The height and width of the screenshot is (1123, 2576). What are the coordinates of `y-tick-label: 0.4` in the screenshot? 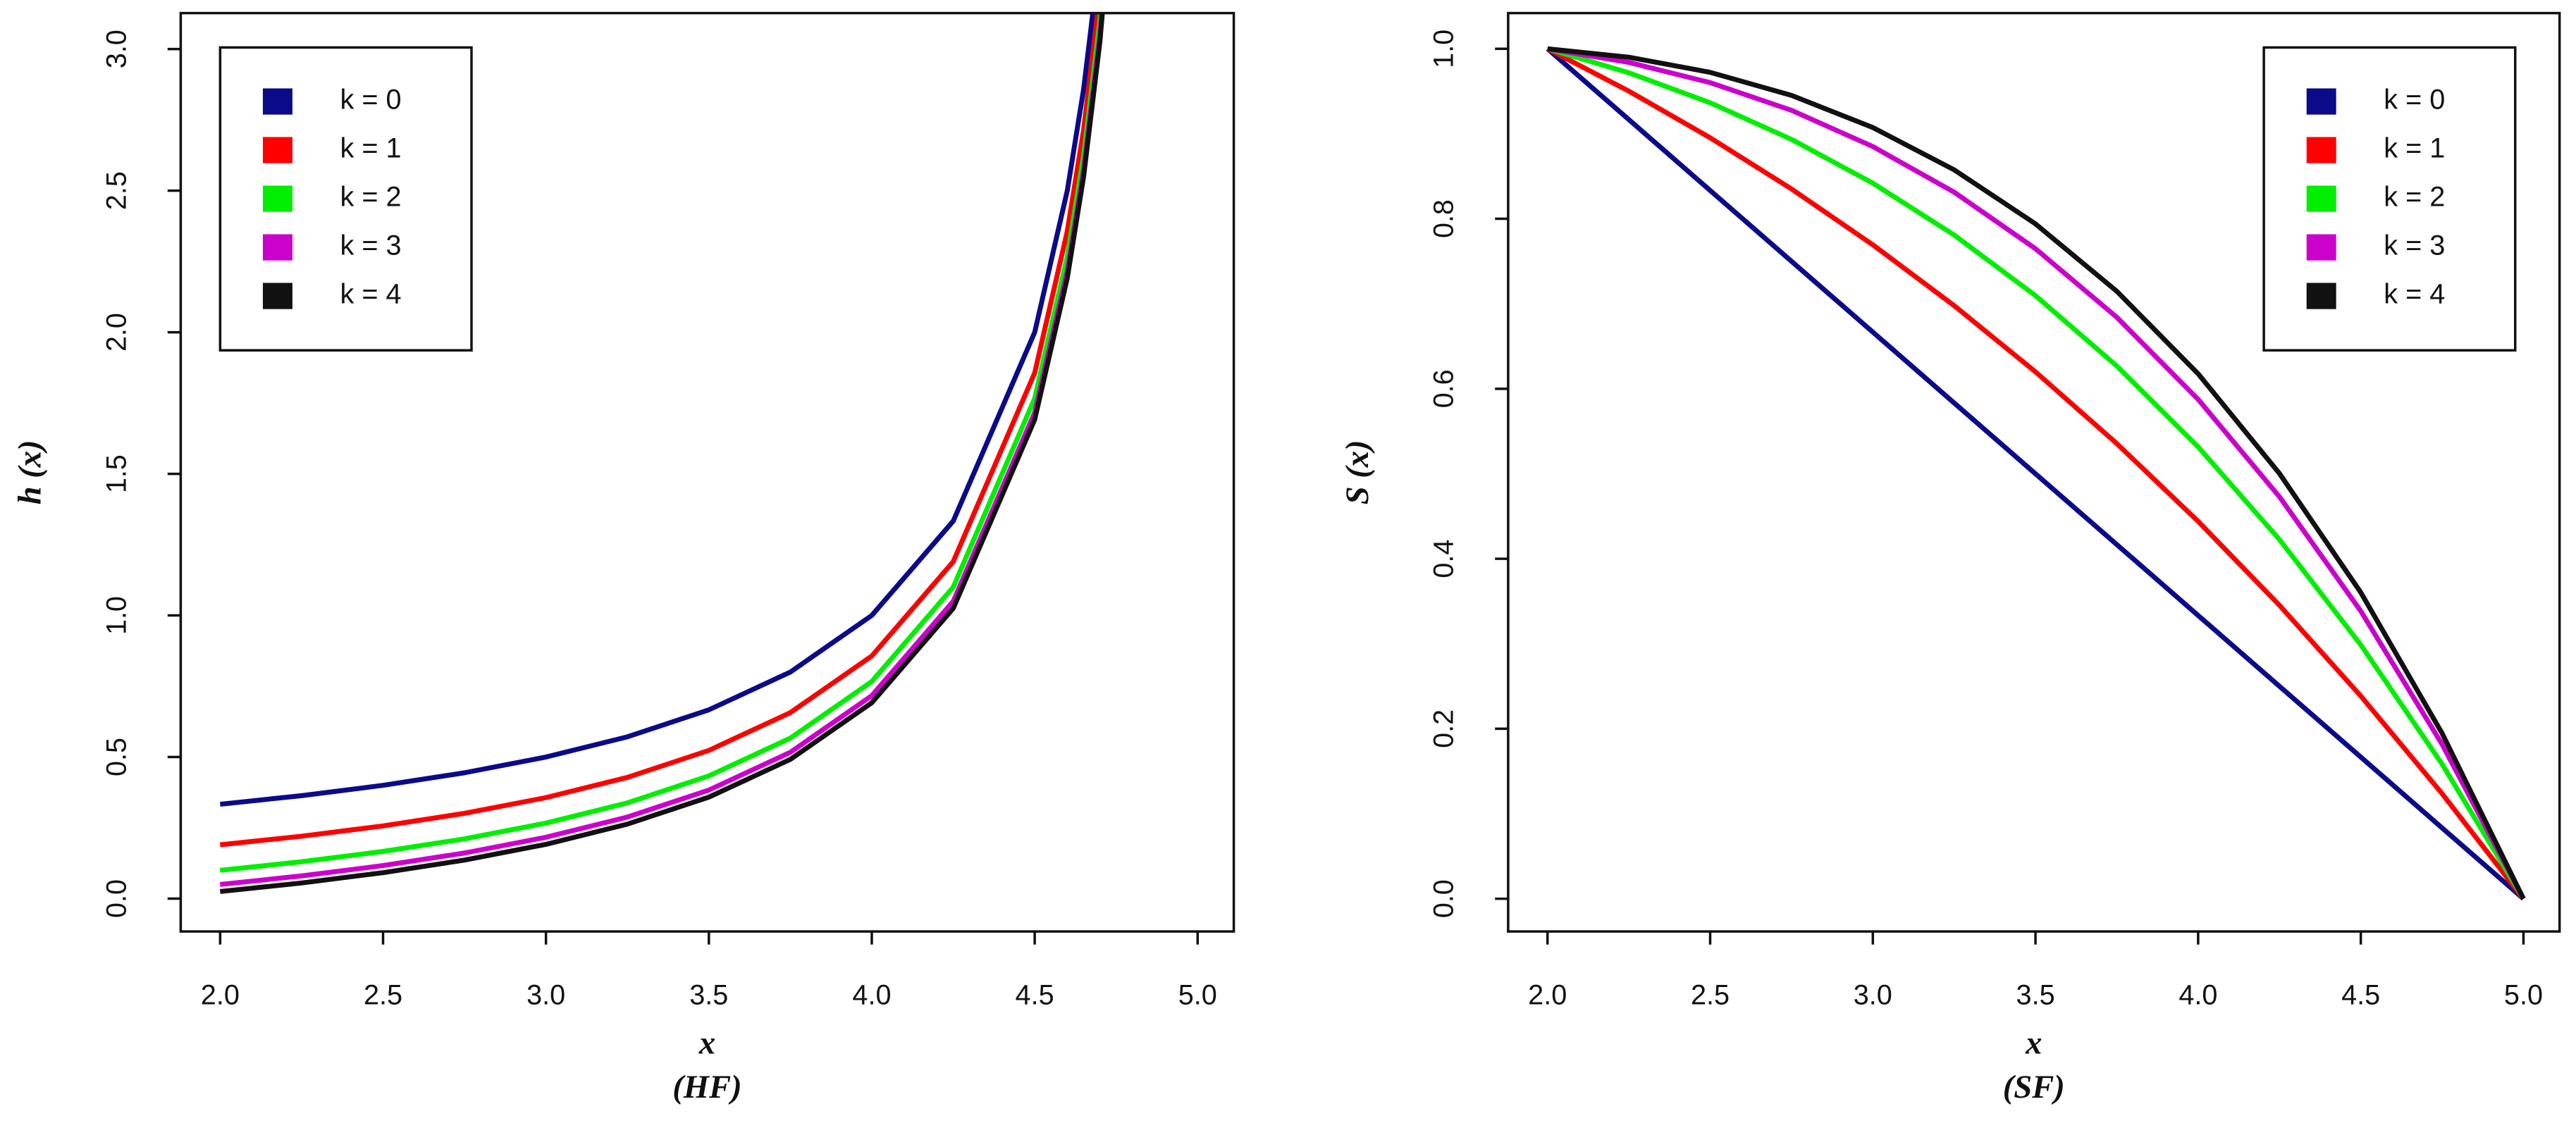 It's located at (1445, 559).